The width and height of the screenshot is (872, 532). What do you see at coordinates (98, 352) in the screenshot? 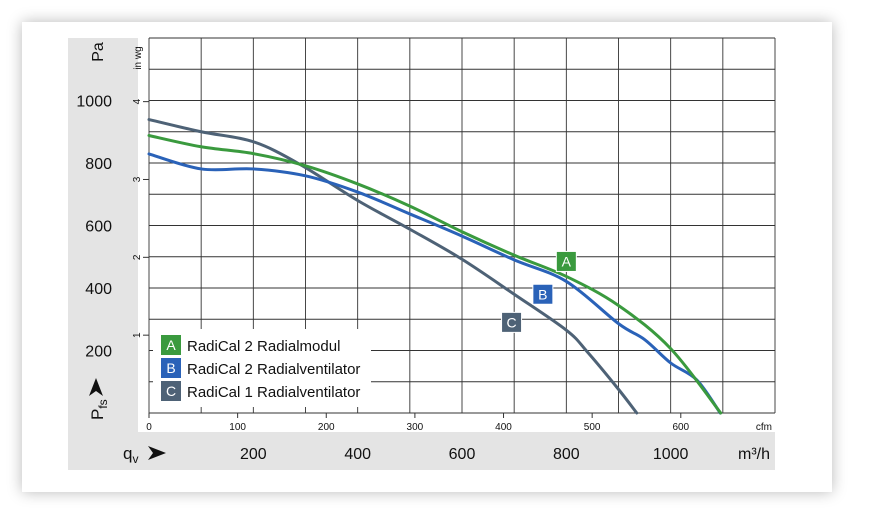
I see `y-tick-label: 200` at bounding box center [98, 352].